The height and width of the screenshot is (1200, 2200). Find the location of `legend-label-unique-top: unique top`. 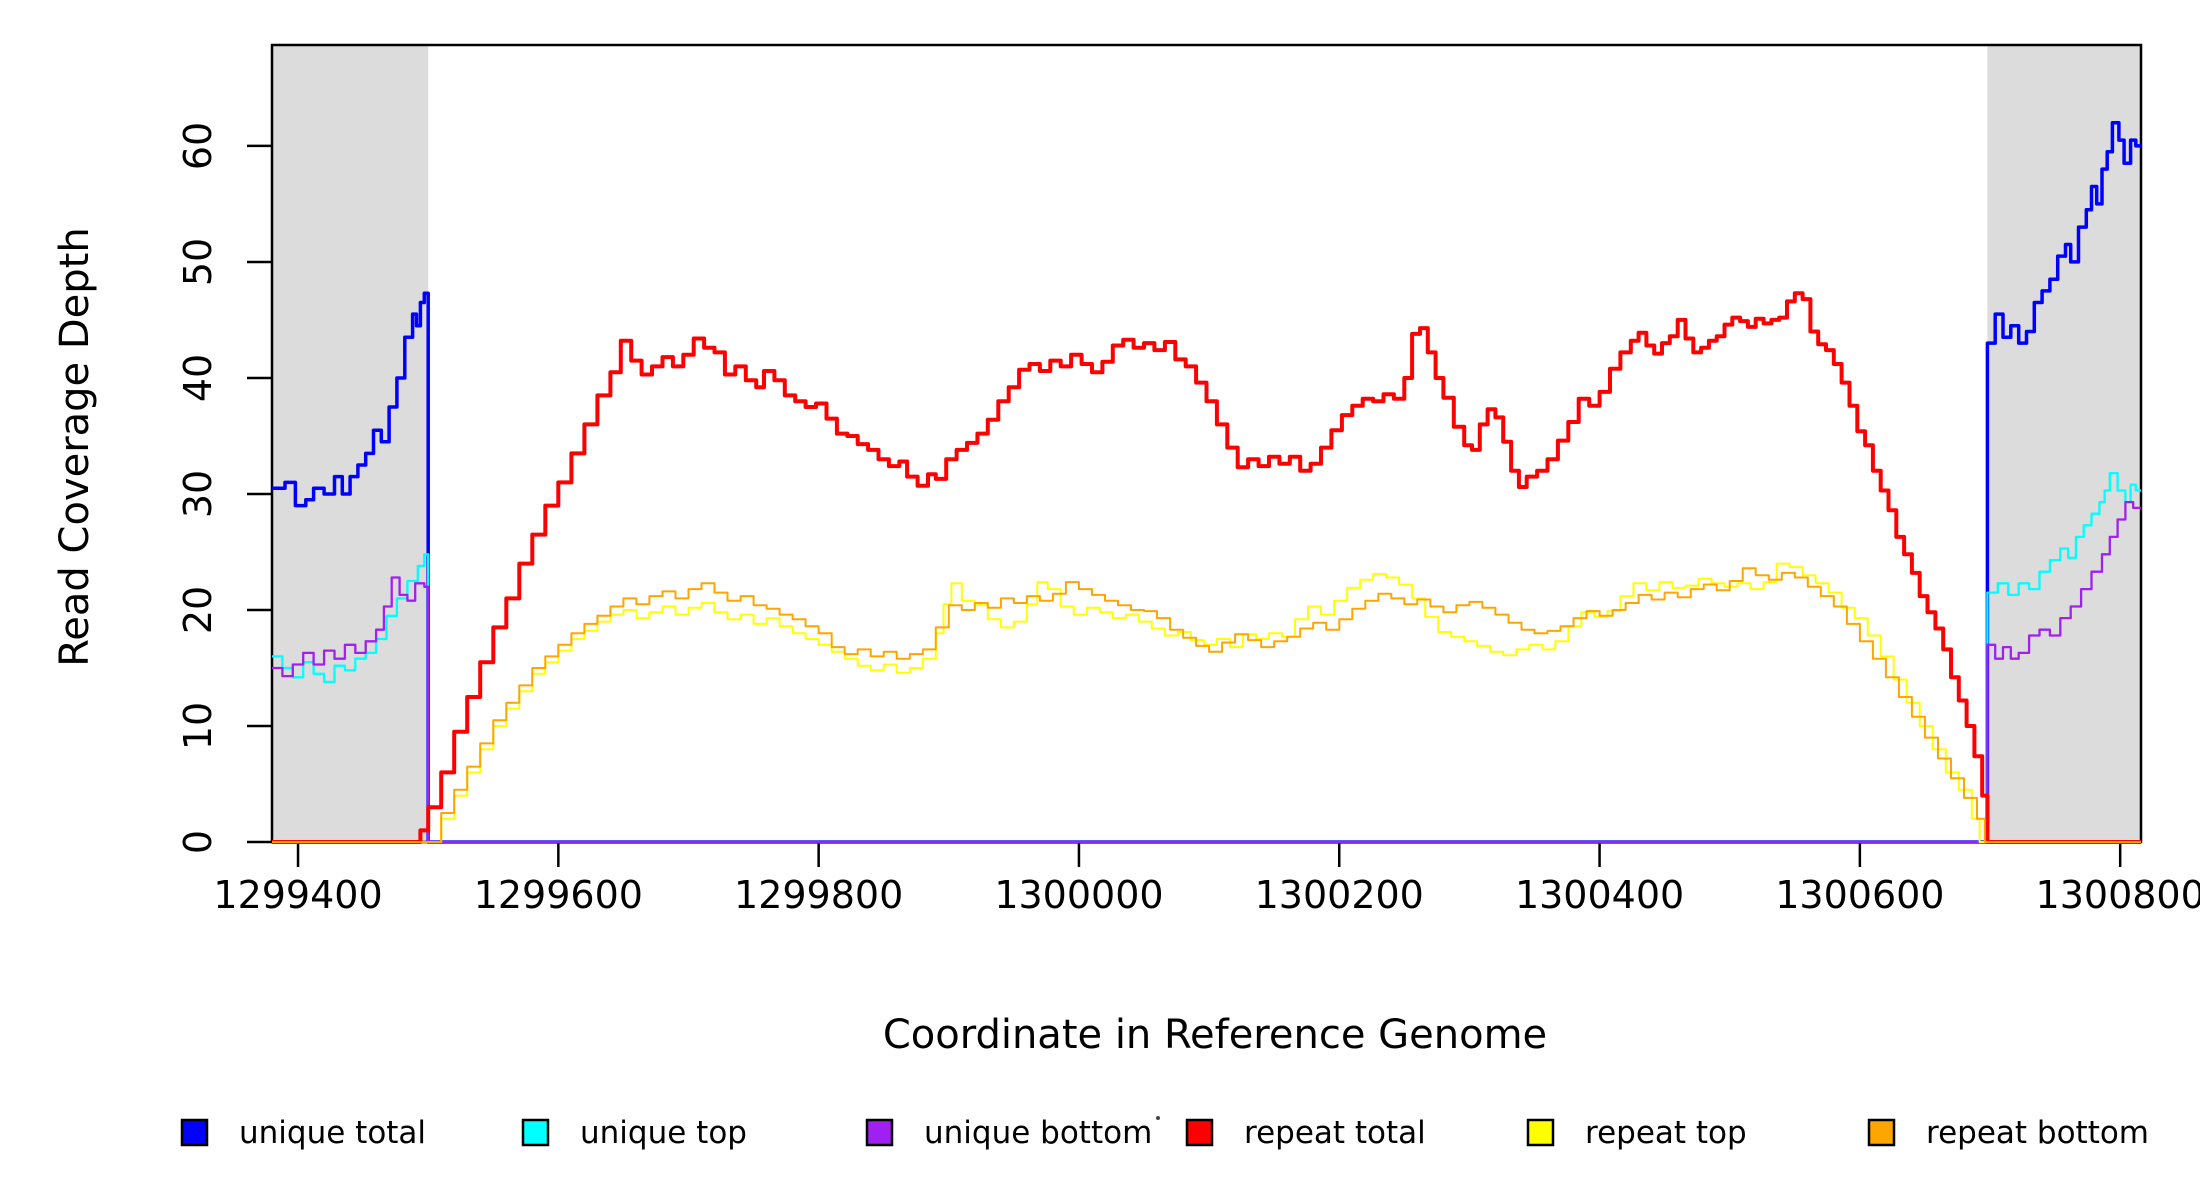

legend-label-unique-top: unique top is located at coordinates (663, 1133).